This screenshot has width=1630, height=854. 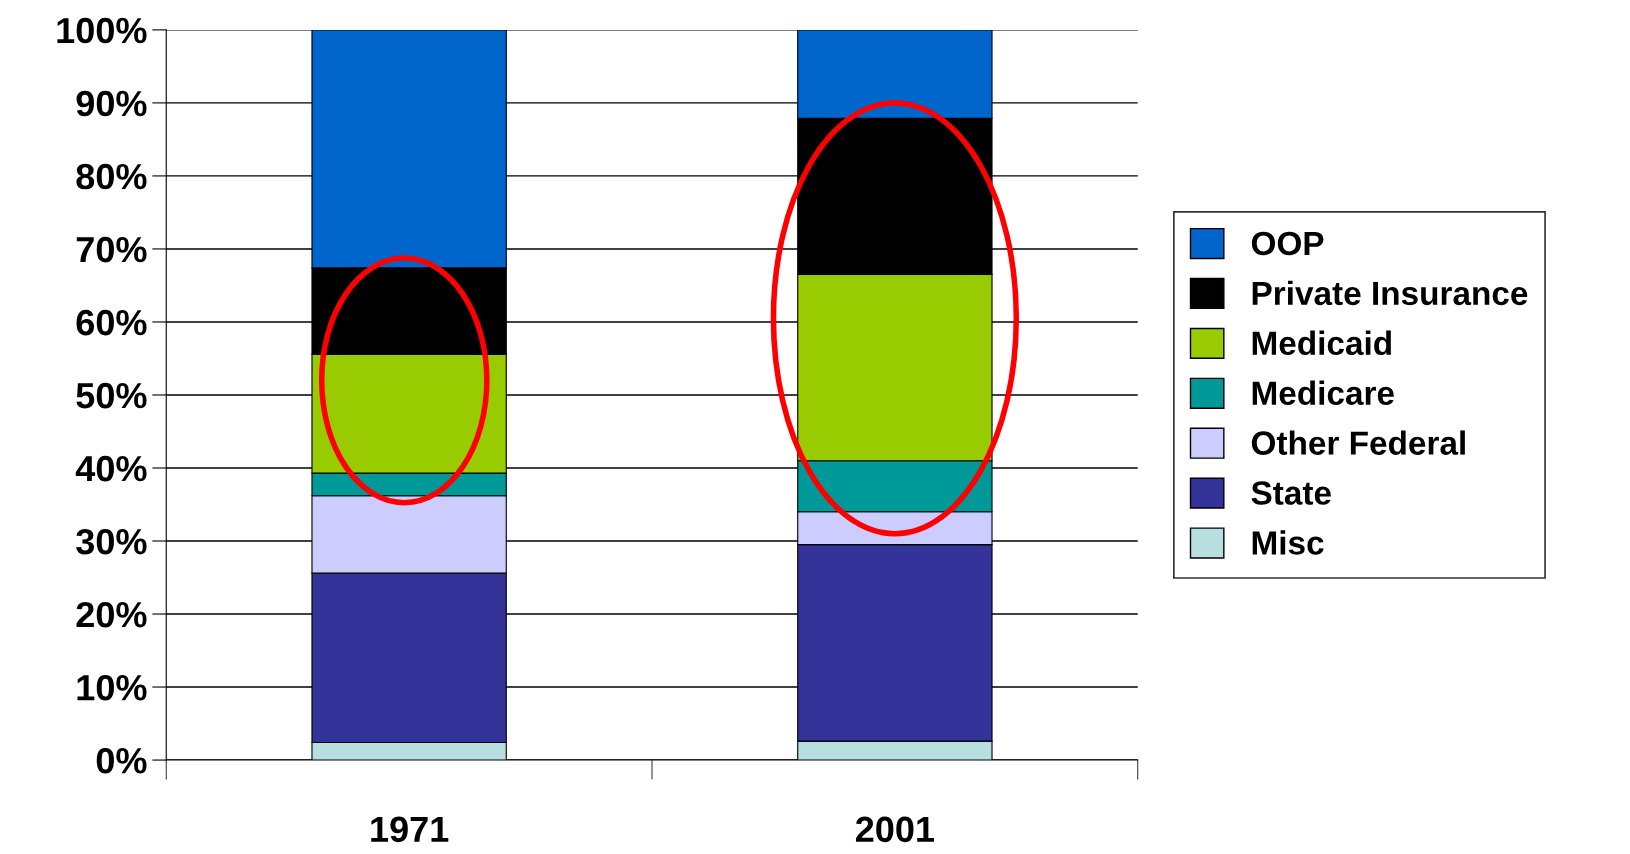 What do you see at coordinates (1358, 442) in the screenshot?
I see `legend-label: Other Federal` at bounding box center [1358, 442].